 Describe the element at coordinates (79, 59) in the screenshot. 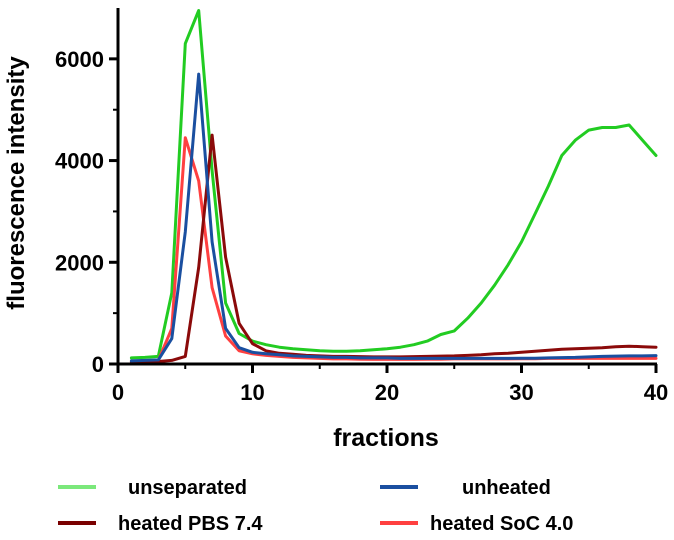

I see `y-tick-label: 6000` at that location.